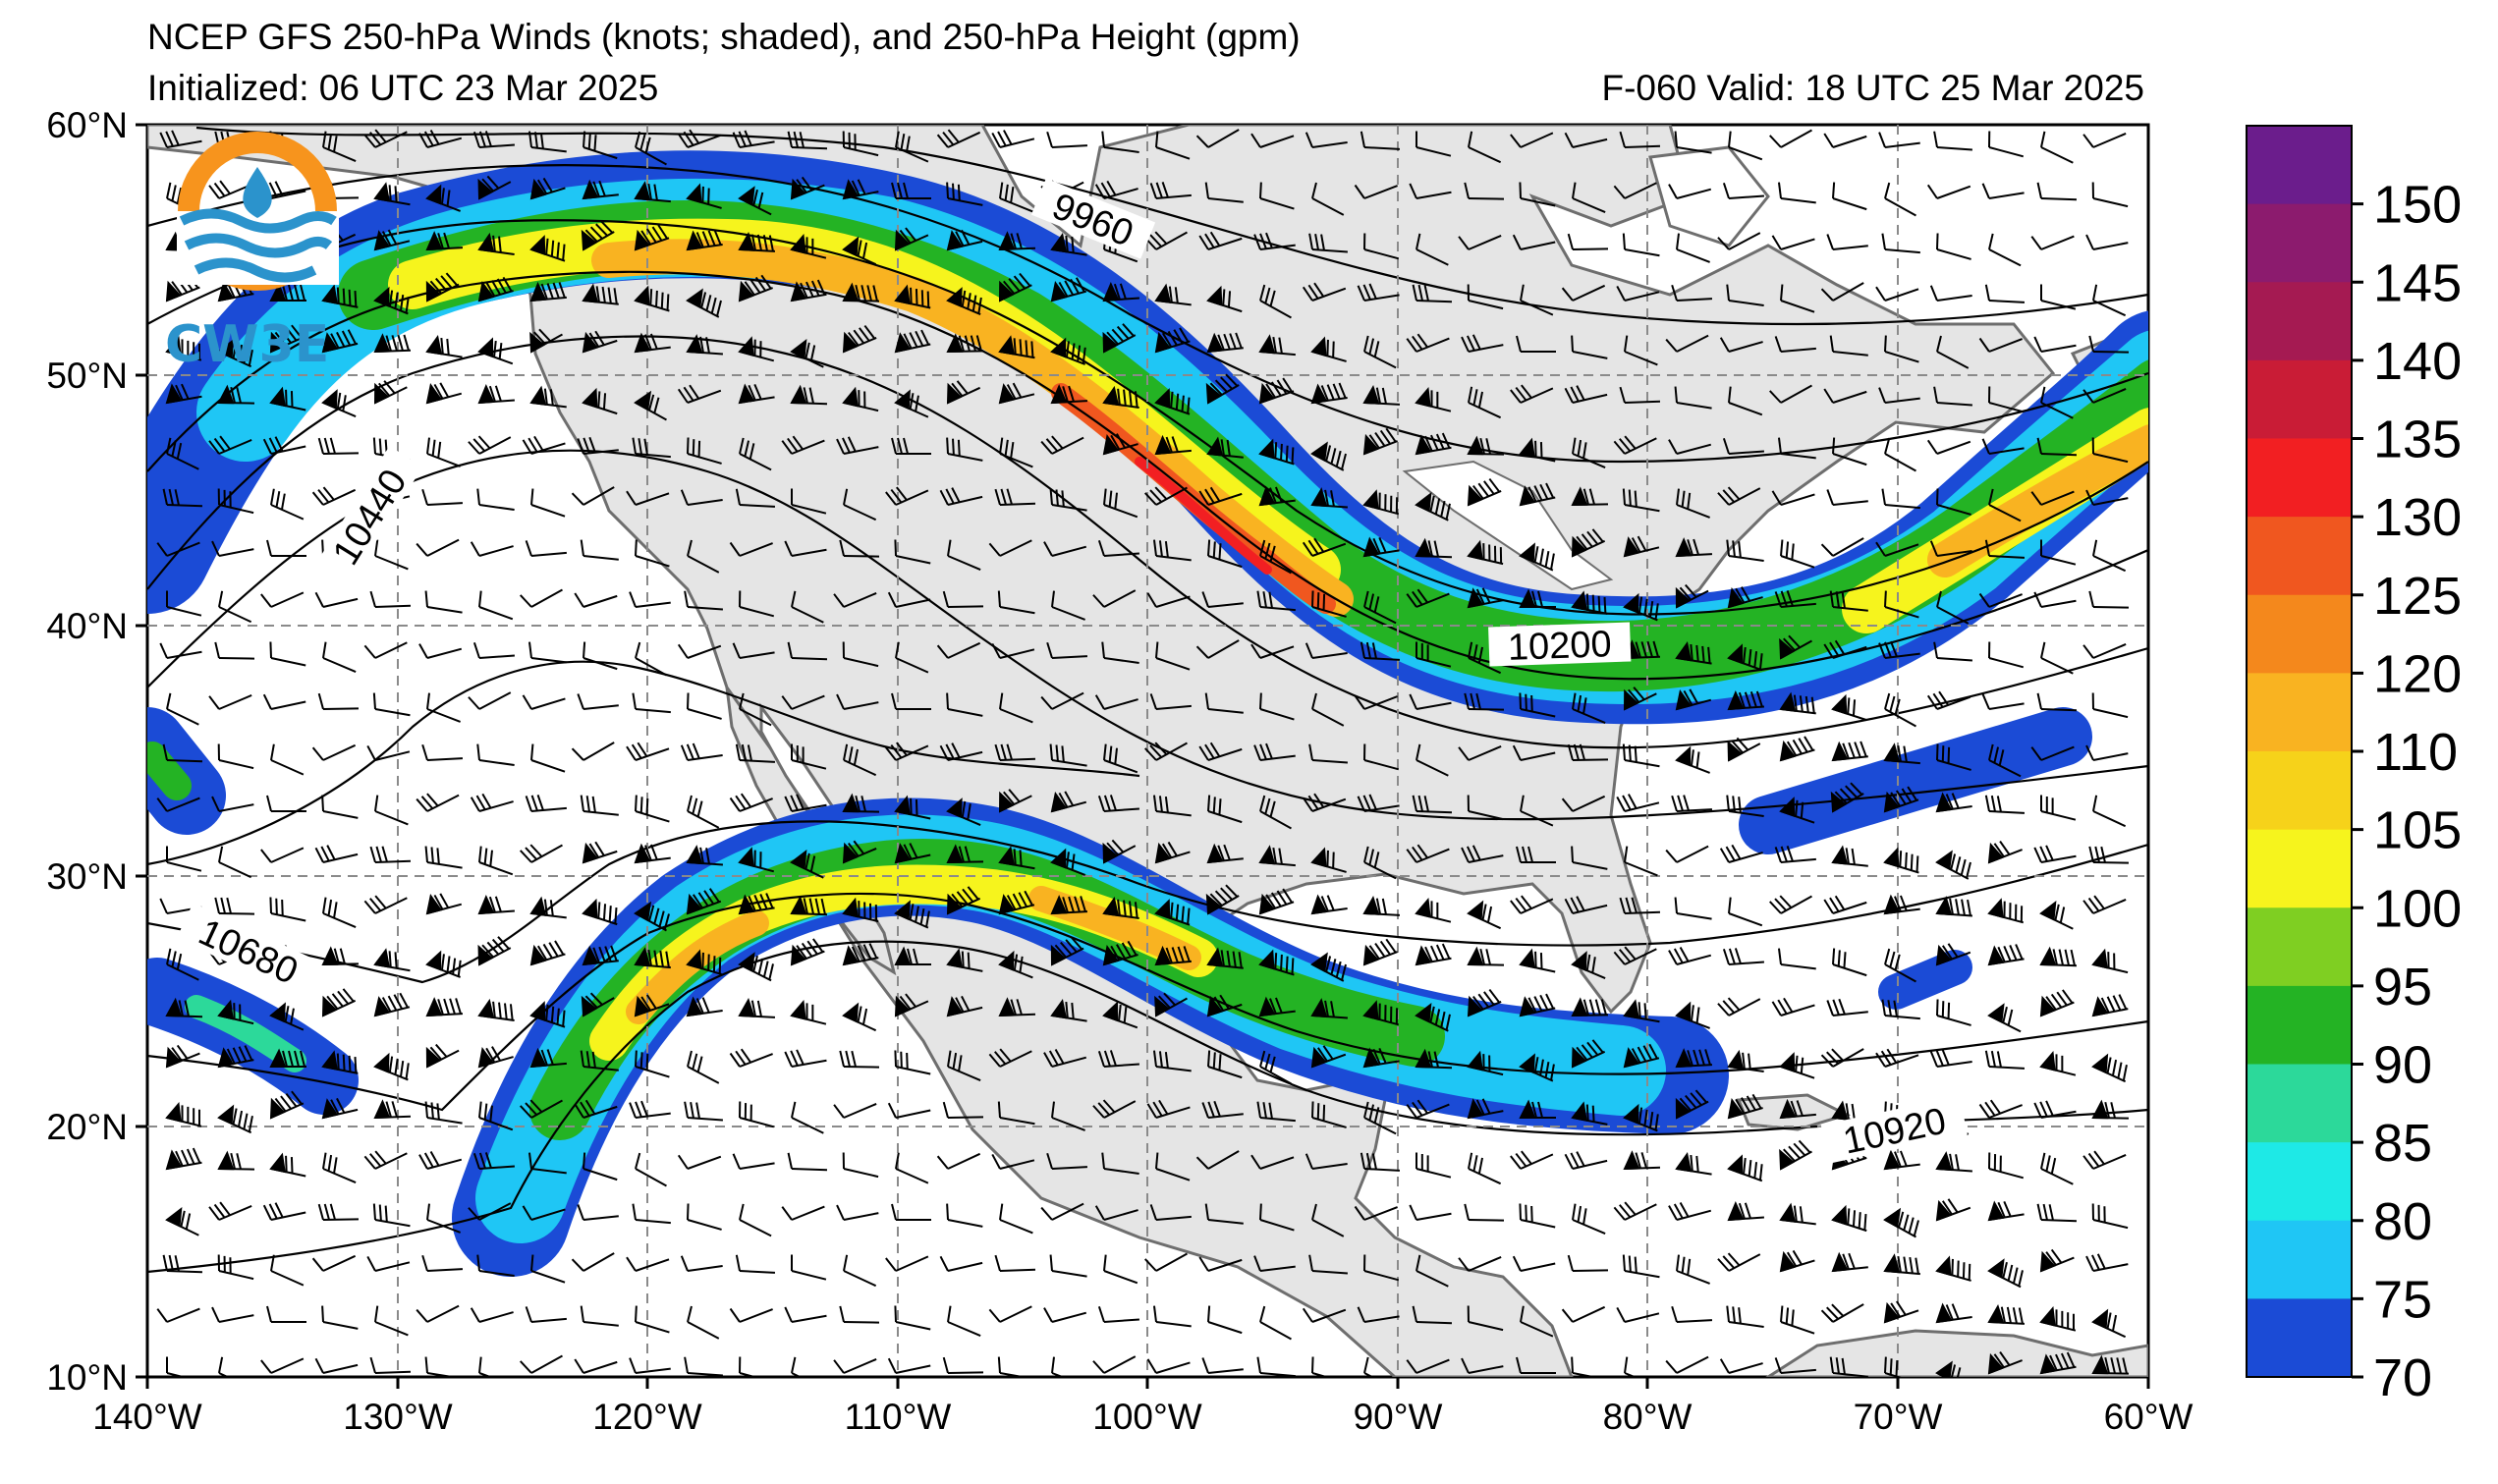 This screenshot has width=2498, height=1484. Describe the element at coordinates (87, 1127) in the screenshot. I see `lat-label: 20°N` at that location.